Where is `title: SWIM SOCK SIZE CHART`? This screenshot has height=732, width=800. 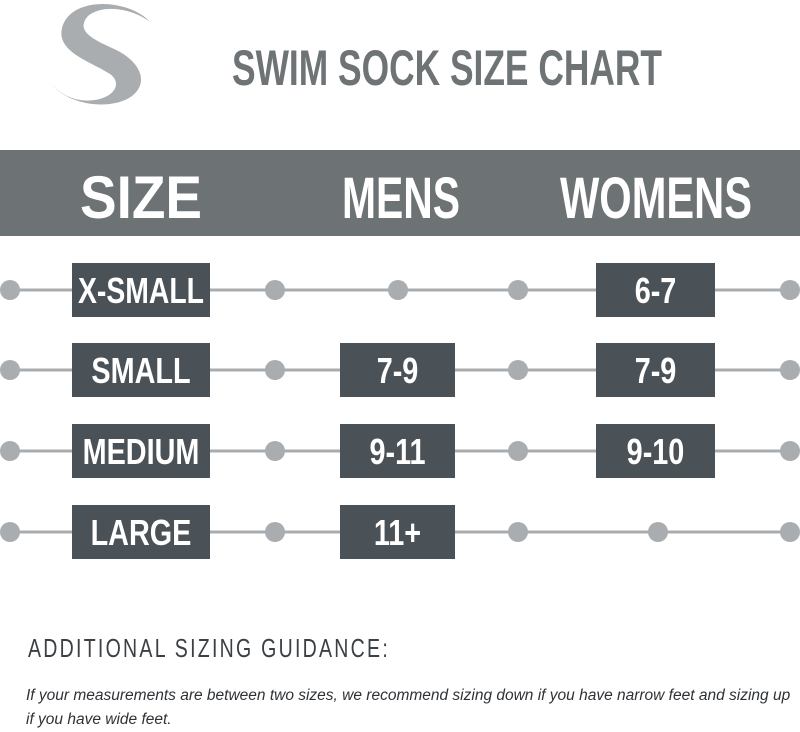
title: SWIM SOCK SIZE CHART is located at coordinates (447, 68).